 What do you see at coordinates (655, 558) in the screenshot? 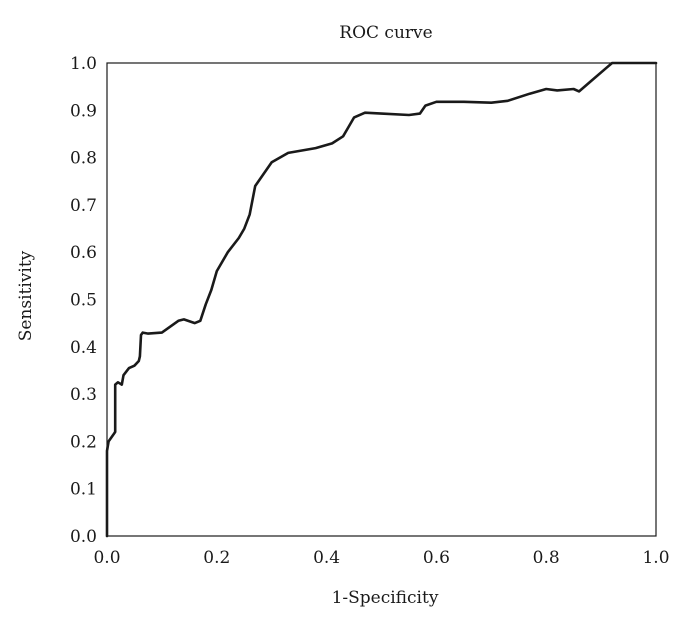
I see `x-tick-label: 1.0` at bounding box center [655, 558].